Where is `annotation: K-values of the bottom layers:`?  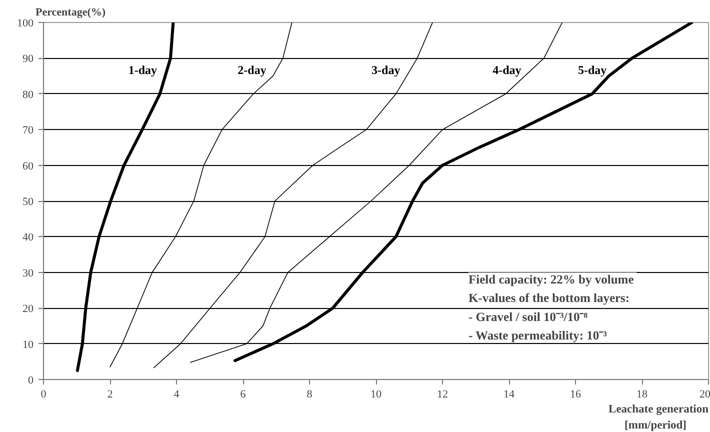
annotation: K-values of the bottom layers: is located at coordinates (549, 298).